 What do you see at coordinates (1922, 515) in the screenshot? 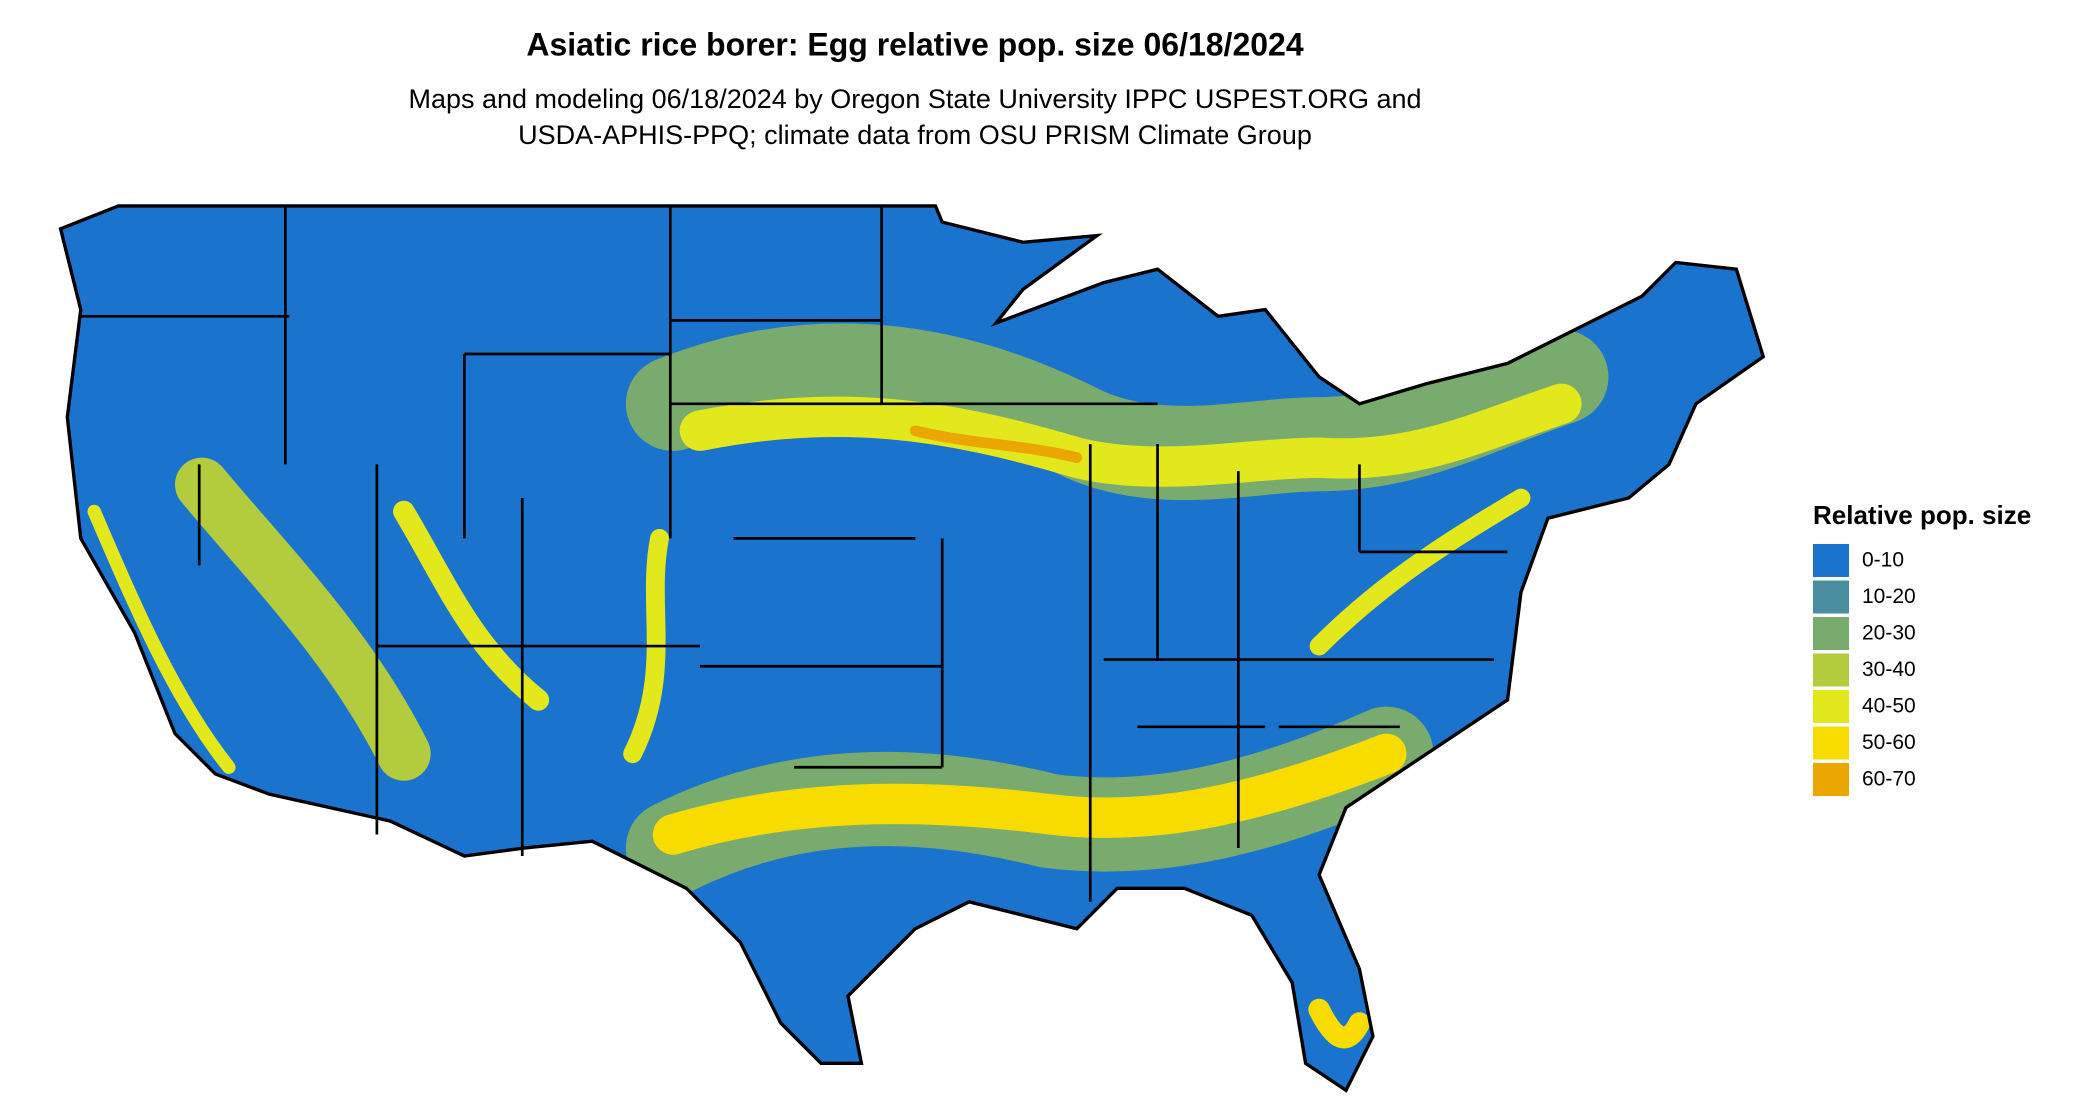
I see `legend-title: Relative pop. size` at bounding box center [1922, 515].